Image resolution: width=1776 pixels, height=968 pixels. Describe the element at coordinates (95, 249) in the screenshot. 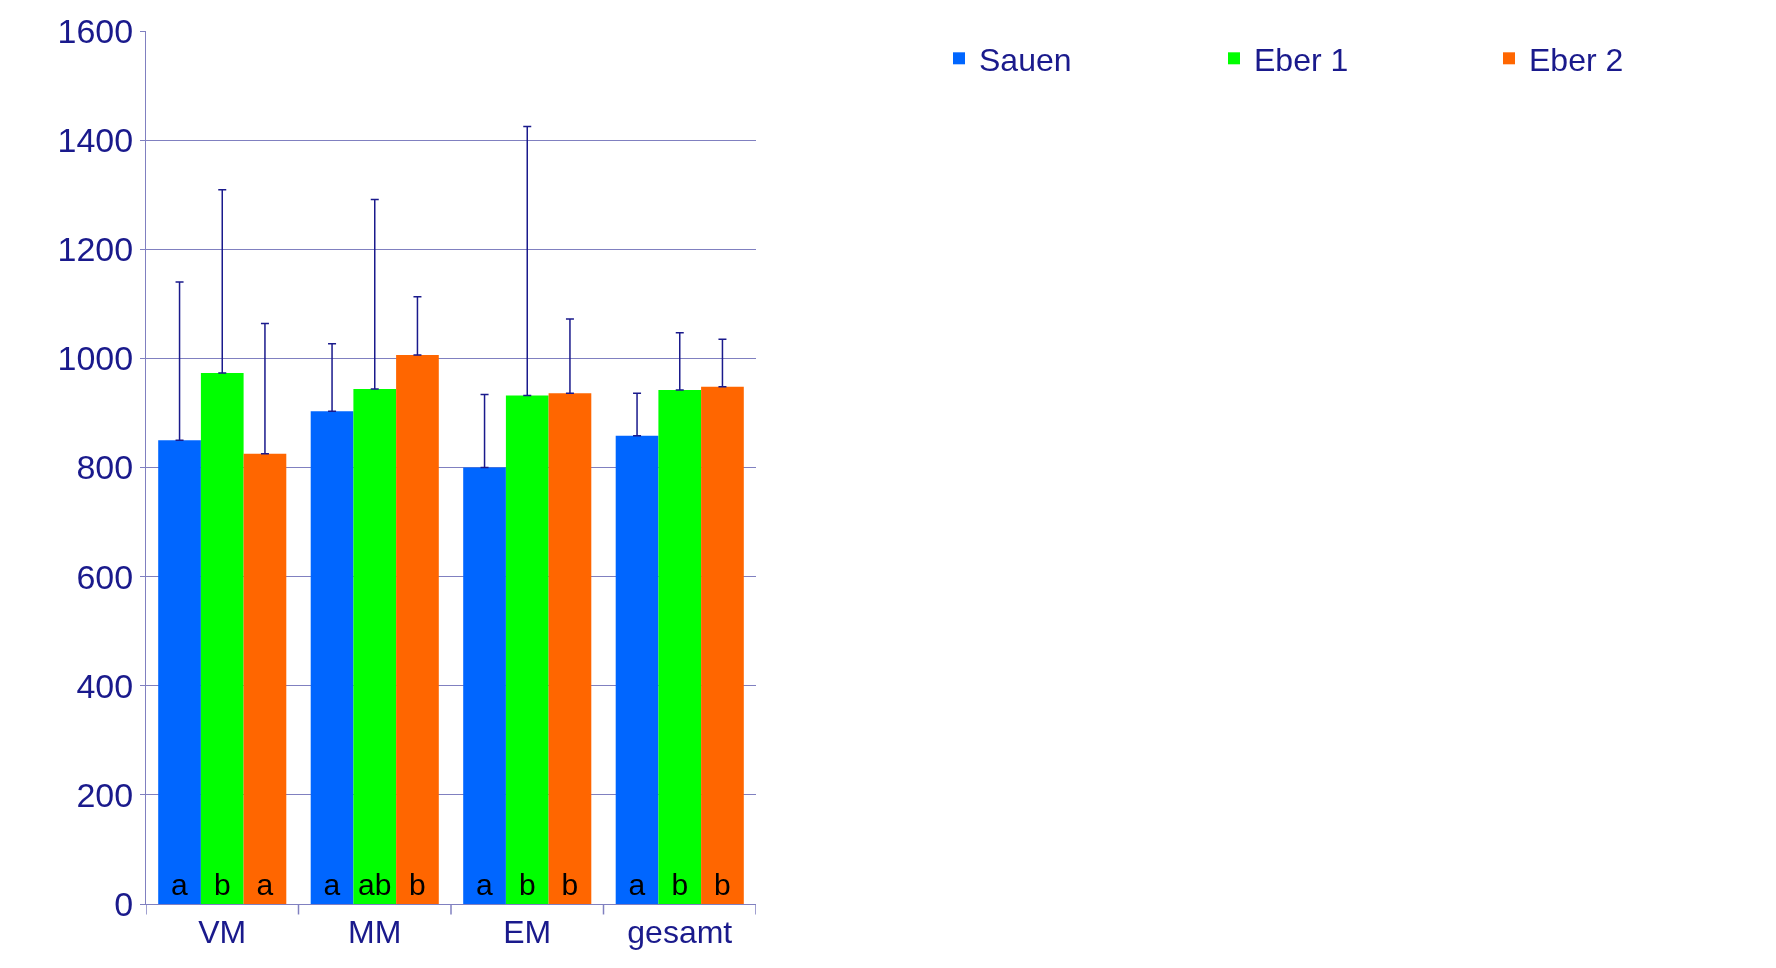

I see `y-tick-label: 1200` at that location.